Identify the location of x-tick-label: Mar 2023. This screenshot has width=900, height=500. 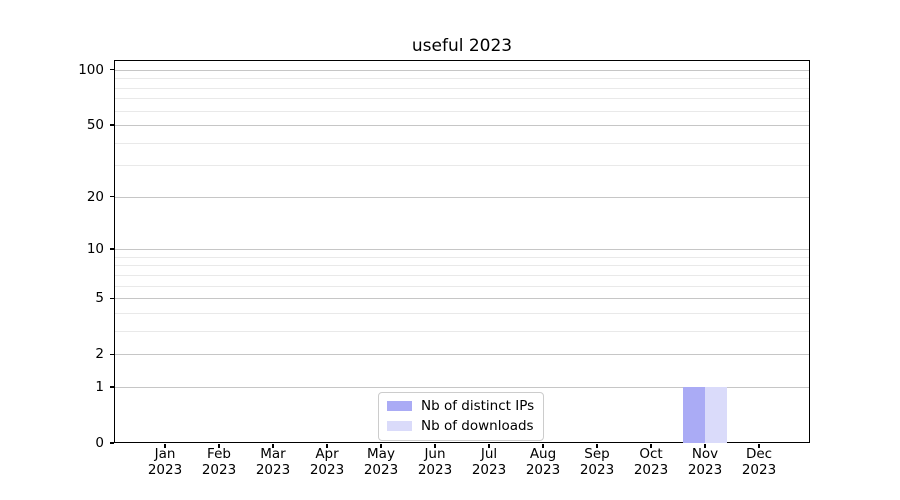
(273, 462).